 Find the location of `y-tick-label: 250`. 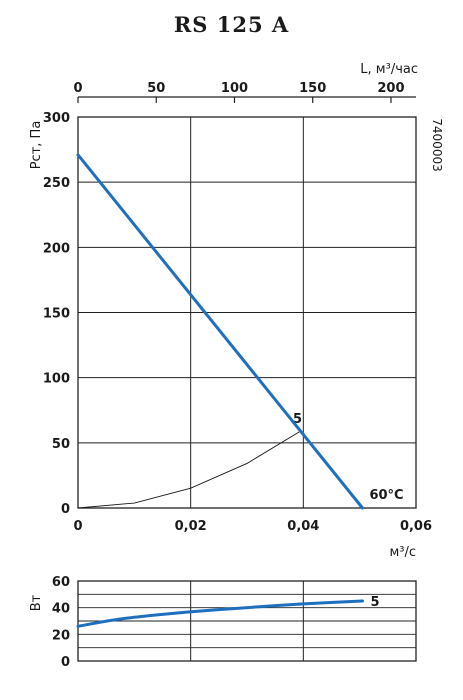

y-tick-label: 250 is located at coordinates (56, 183).